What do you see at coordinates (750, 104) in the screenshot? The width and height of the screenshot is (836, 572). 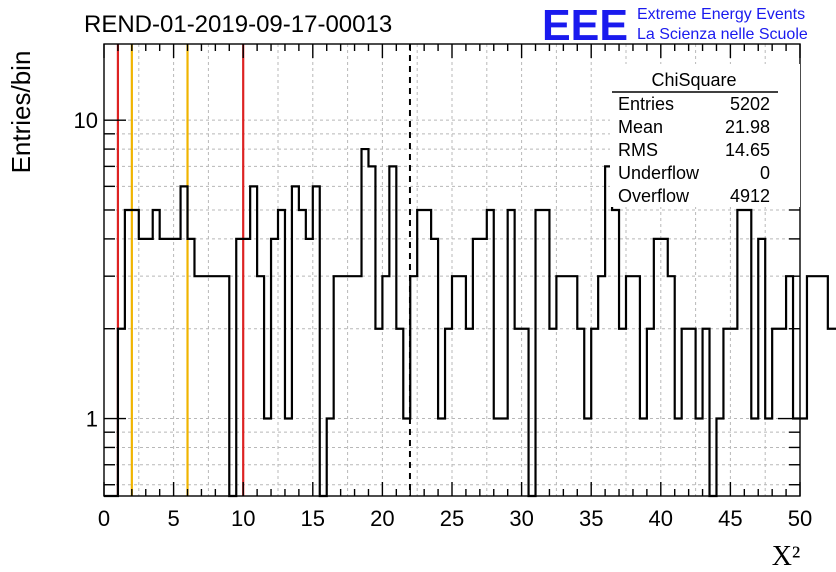 I see `stats-value: 5202` at bounding box center [750, 104].